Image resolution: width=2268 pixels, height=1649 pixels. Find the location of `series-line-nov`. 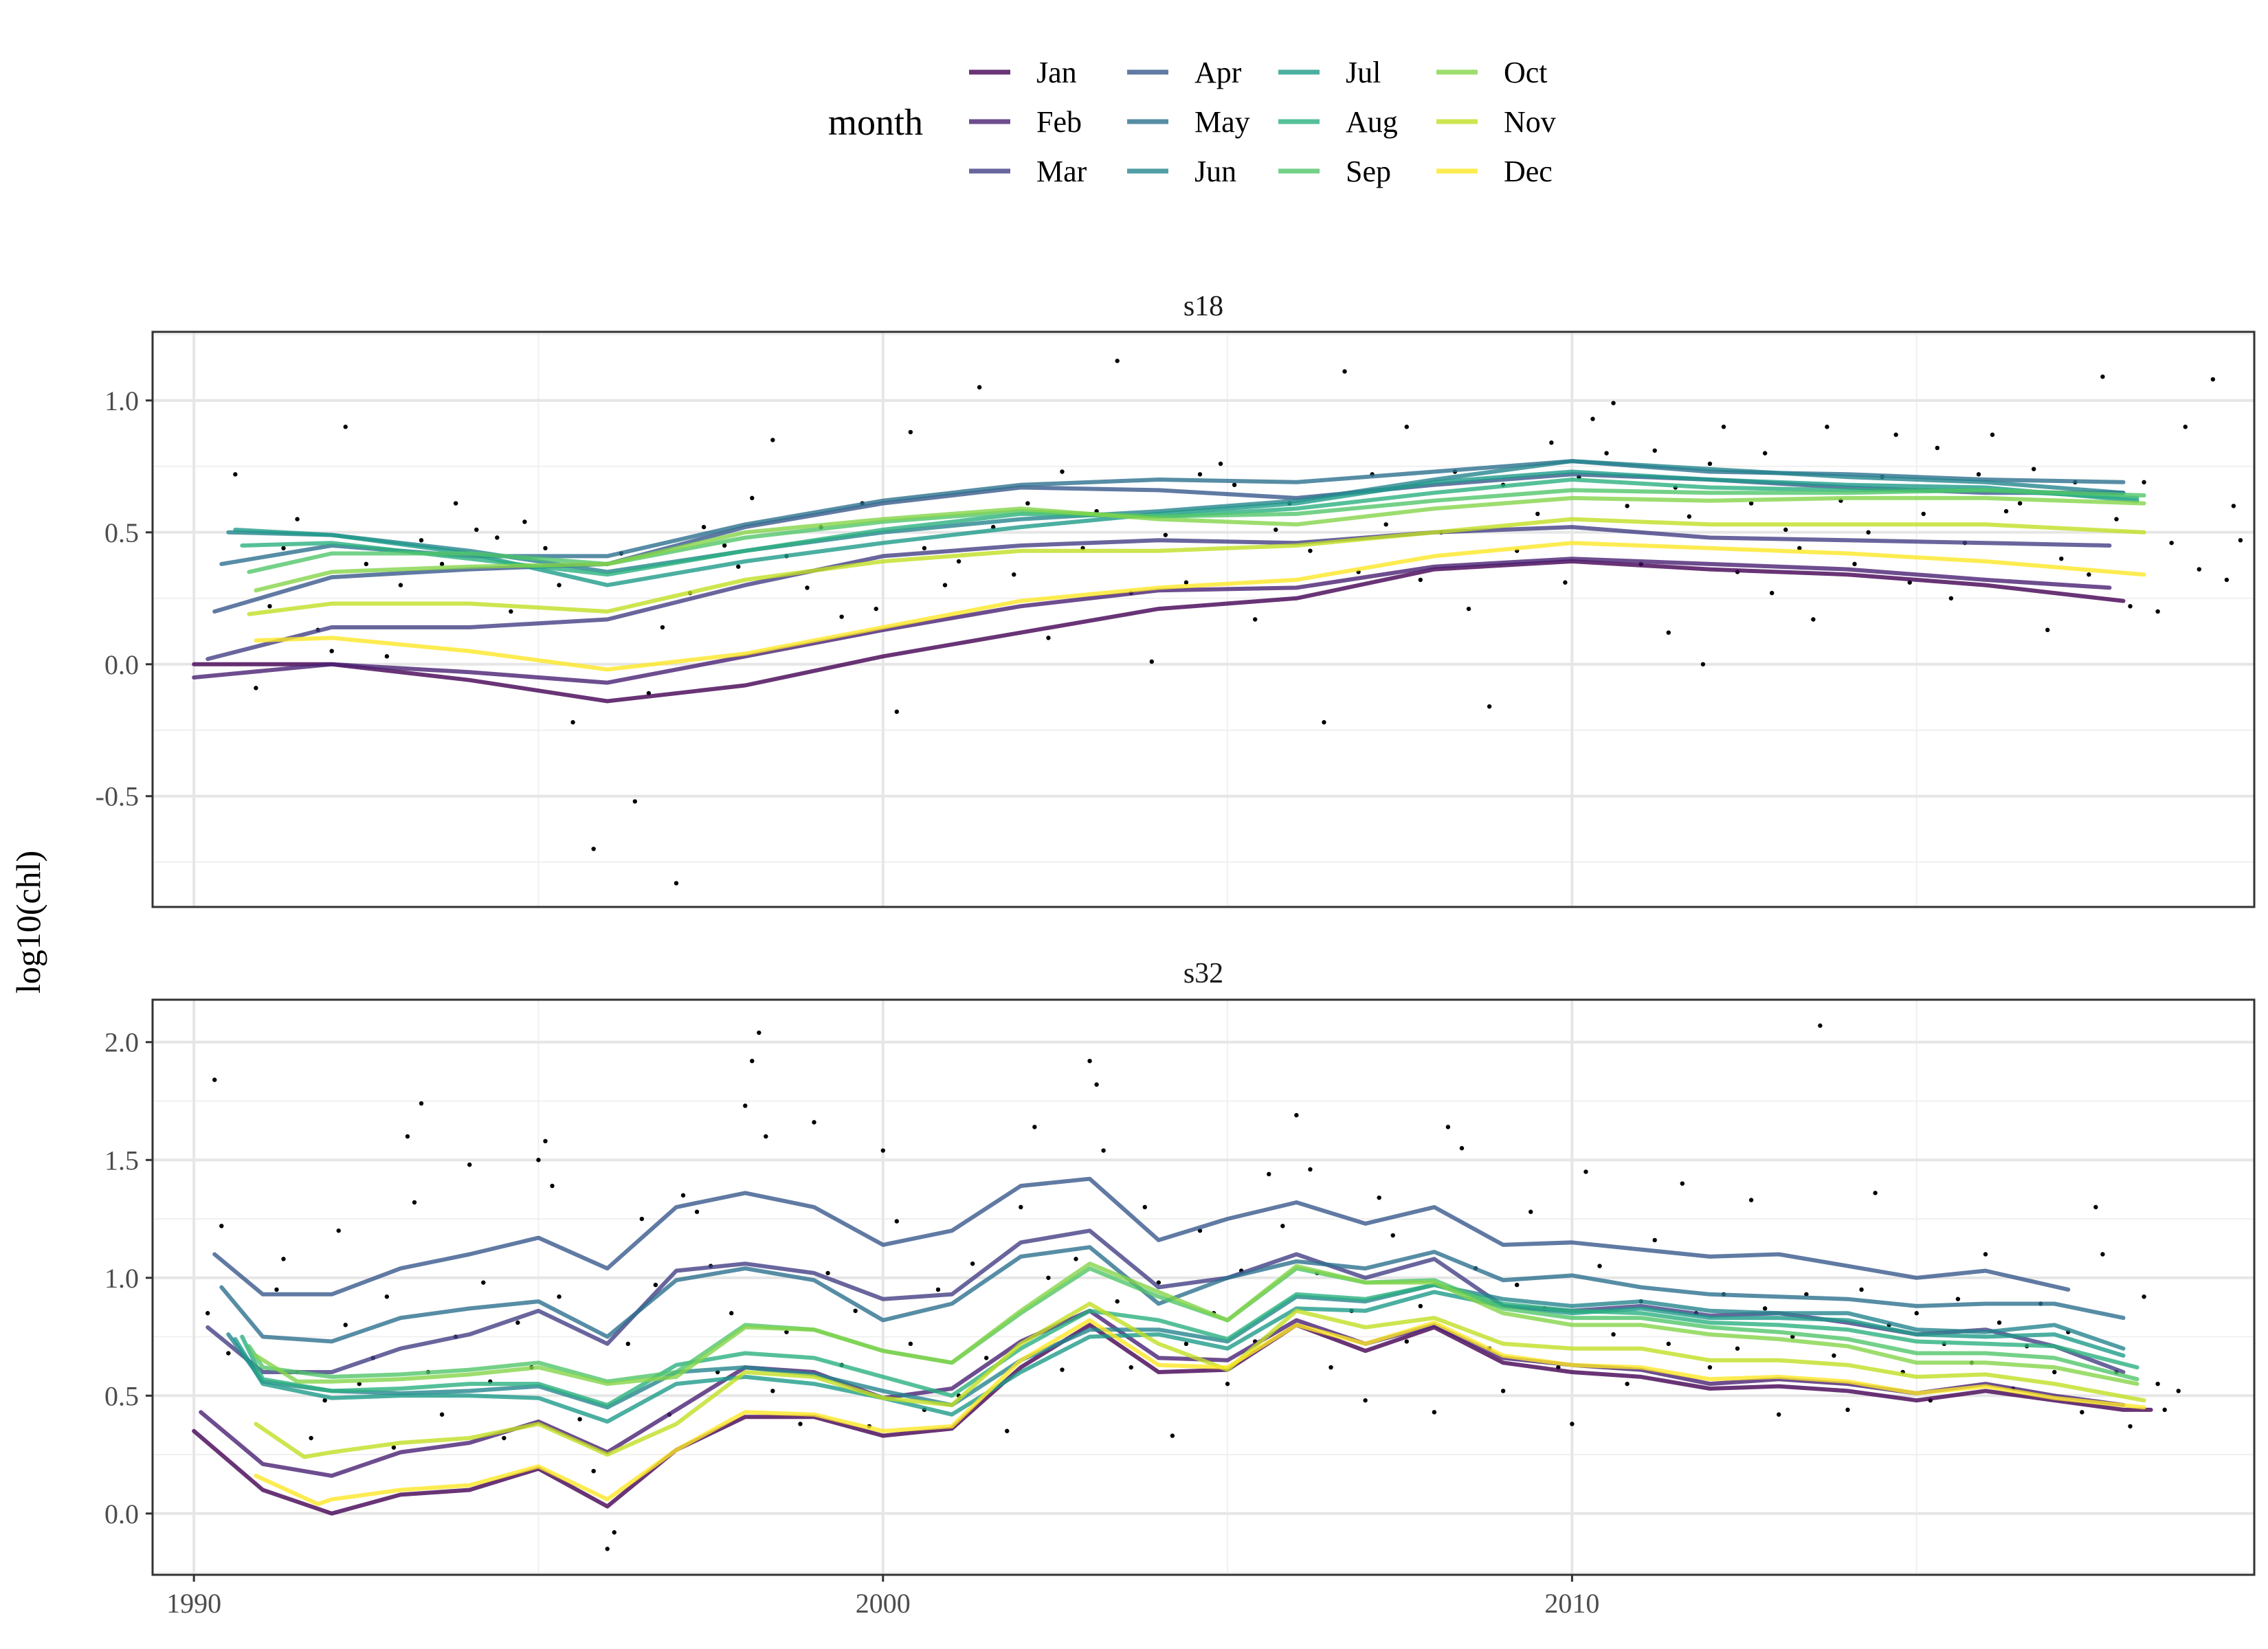

series-line-nov is located at coordinates (1200, 1380).